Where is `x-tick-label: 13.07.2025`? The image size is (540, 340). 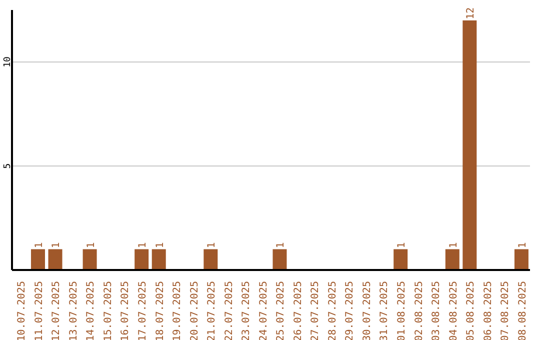
x-tick-label: 13.07.2025 is located at coordinates (74, 310).